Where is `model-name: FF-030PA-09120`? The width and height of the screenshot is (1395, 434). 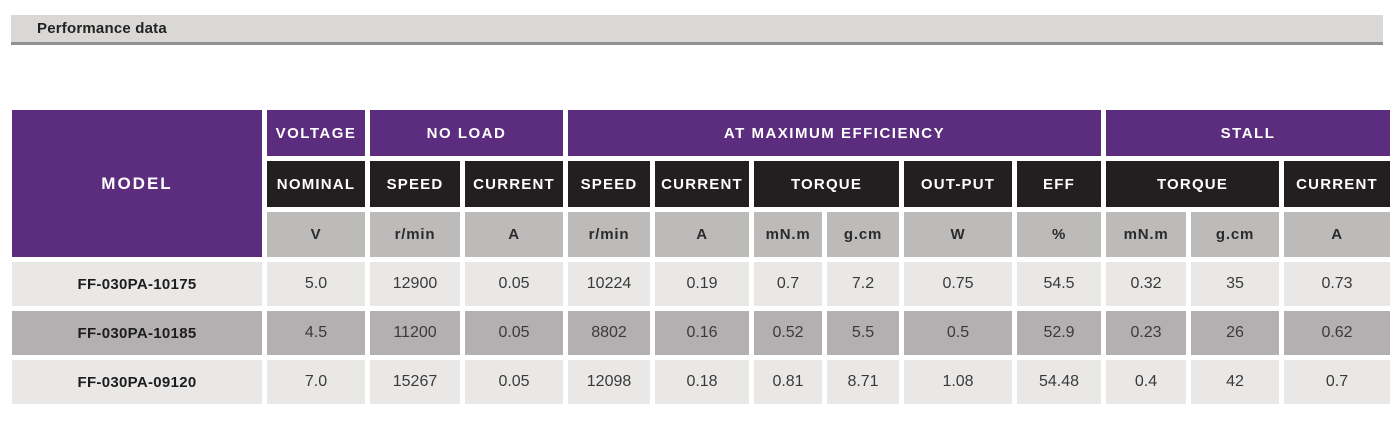
model-name: FF-030PA-09120 is located at coordinates (137, 382).